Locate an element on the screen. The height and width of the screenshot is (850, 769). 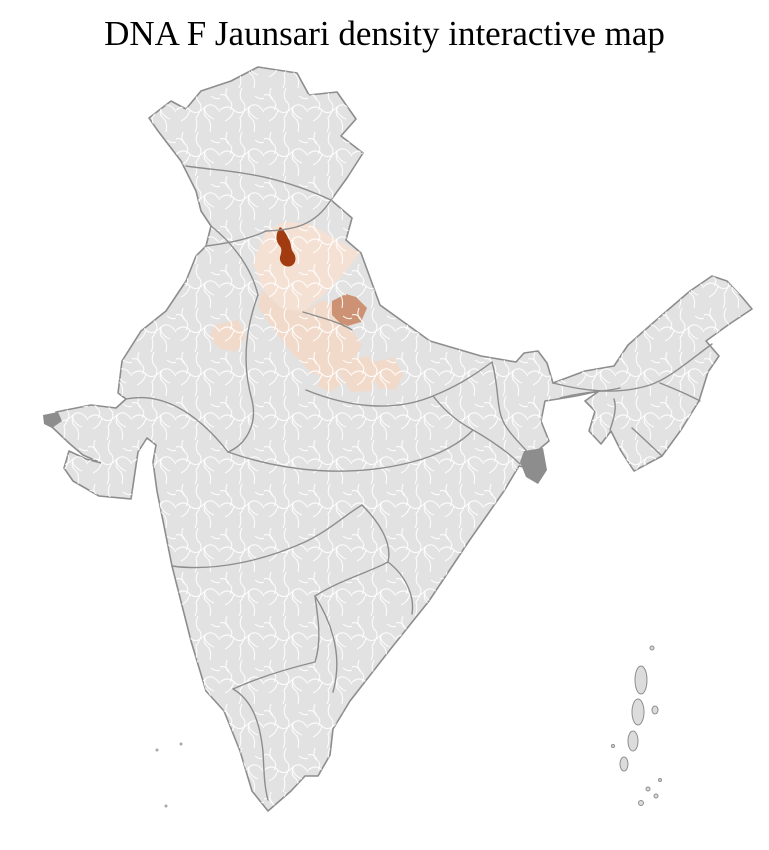
map-title: DNA F Jaunsari density interactive map is located at coordinates (384, 33).